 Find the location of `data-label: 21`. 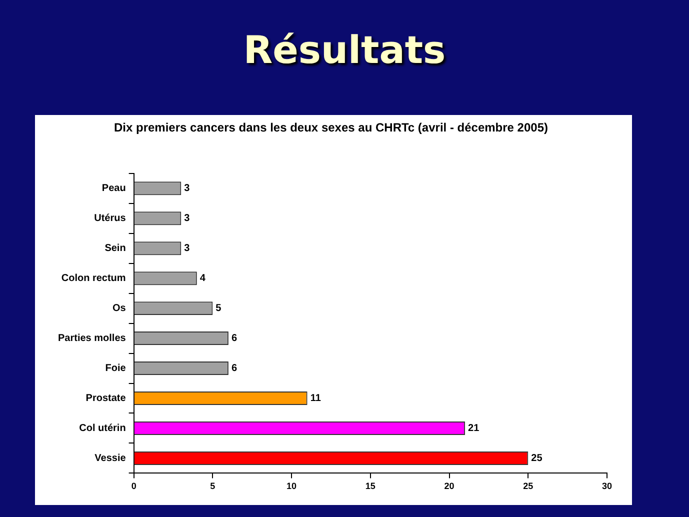

data-label: 21 is located at coordinates (474, 428).